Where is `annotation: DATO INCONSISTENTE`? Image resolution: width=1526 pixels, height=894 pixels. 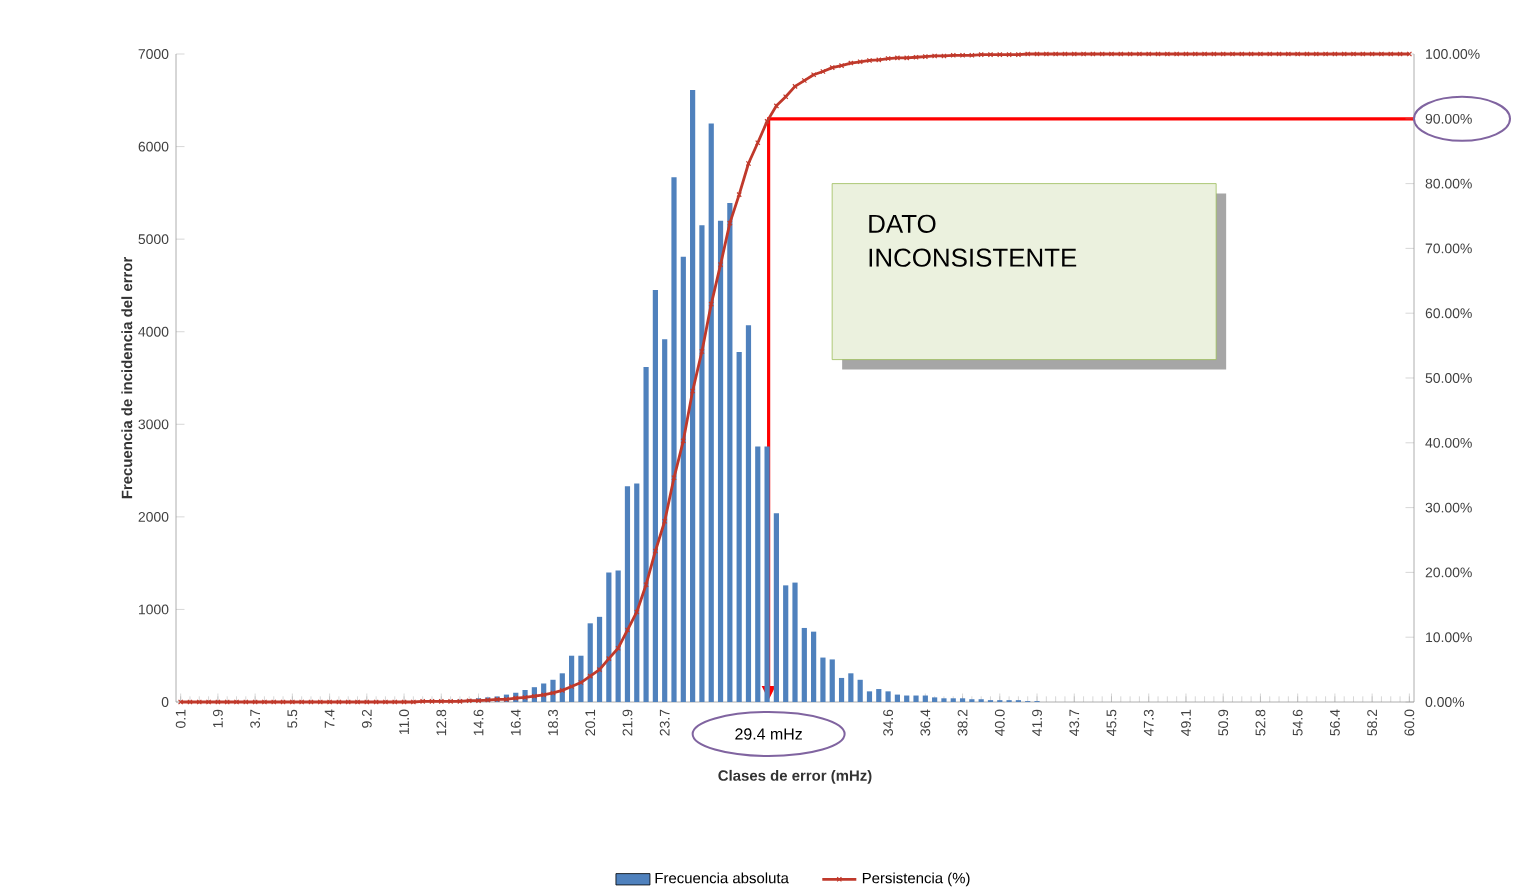 annotation: DATO INCONSISTENTE is located at coordinates (973, 240).